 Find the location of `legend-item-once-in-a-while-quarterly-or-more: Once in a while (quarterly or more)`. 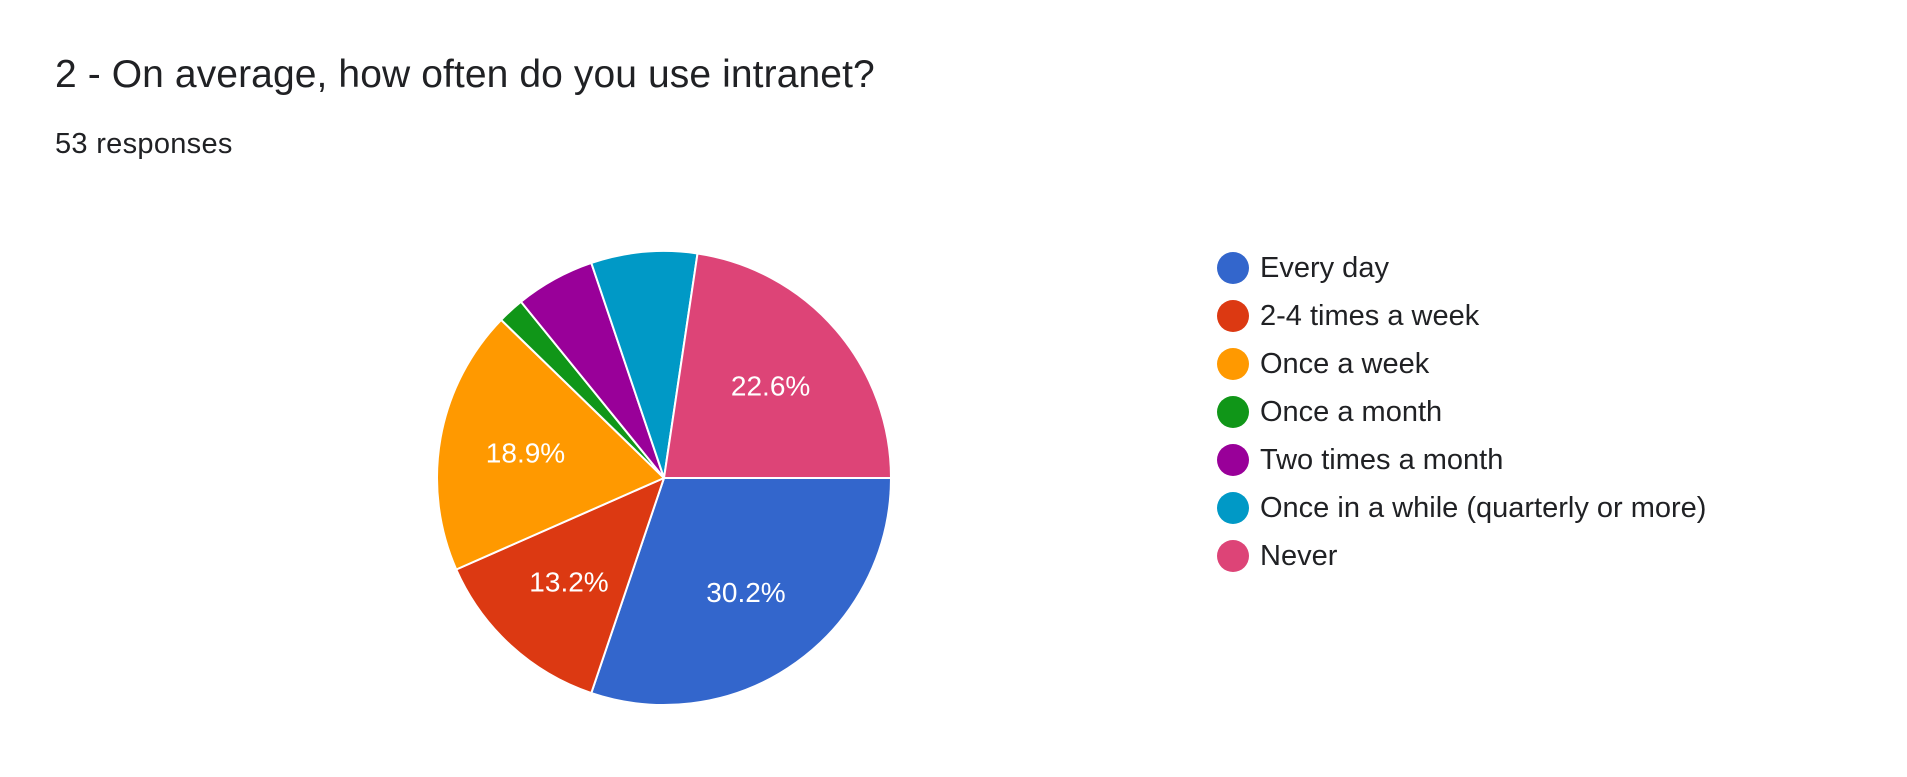

legend-item-once-in-a-while-quarterly-or-more: Once in a while (quarterly or more) is located at coordinates (1461, 508).